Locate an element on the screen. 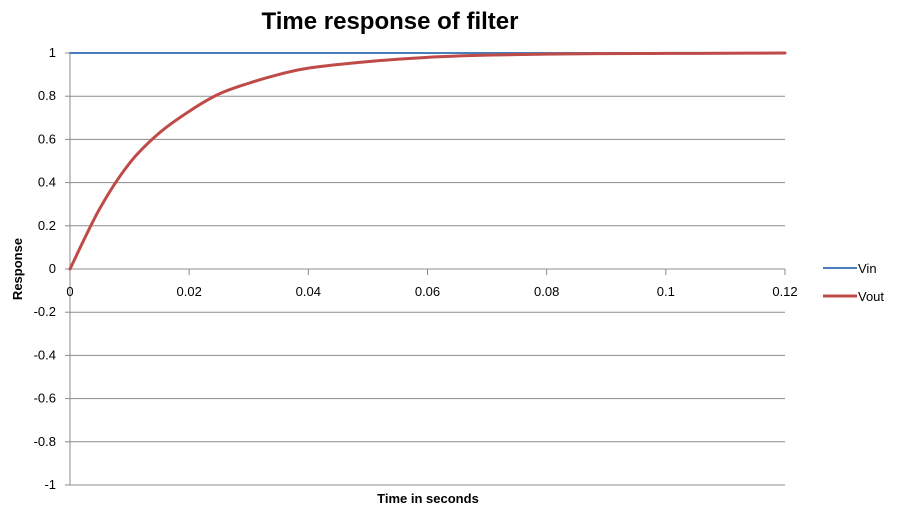 This screenshot has height=514, width=900. y-tick-label: 1 is located at coordinates (52, 52).